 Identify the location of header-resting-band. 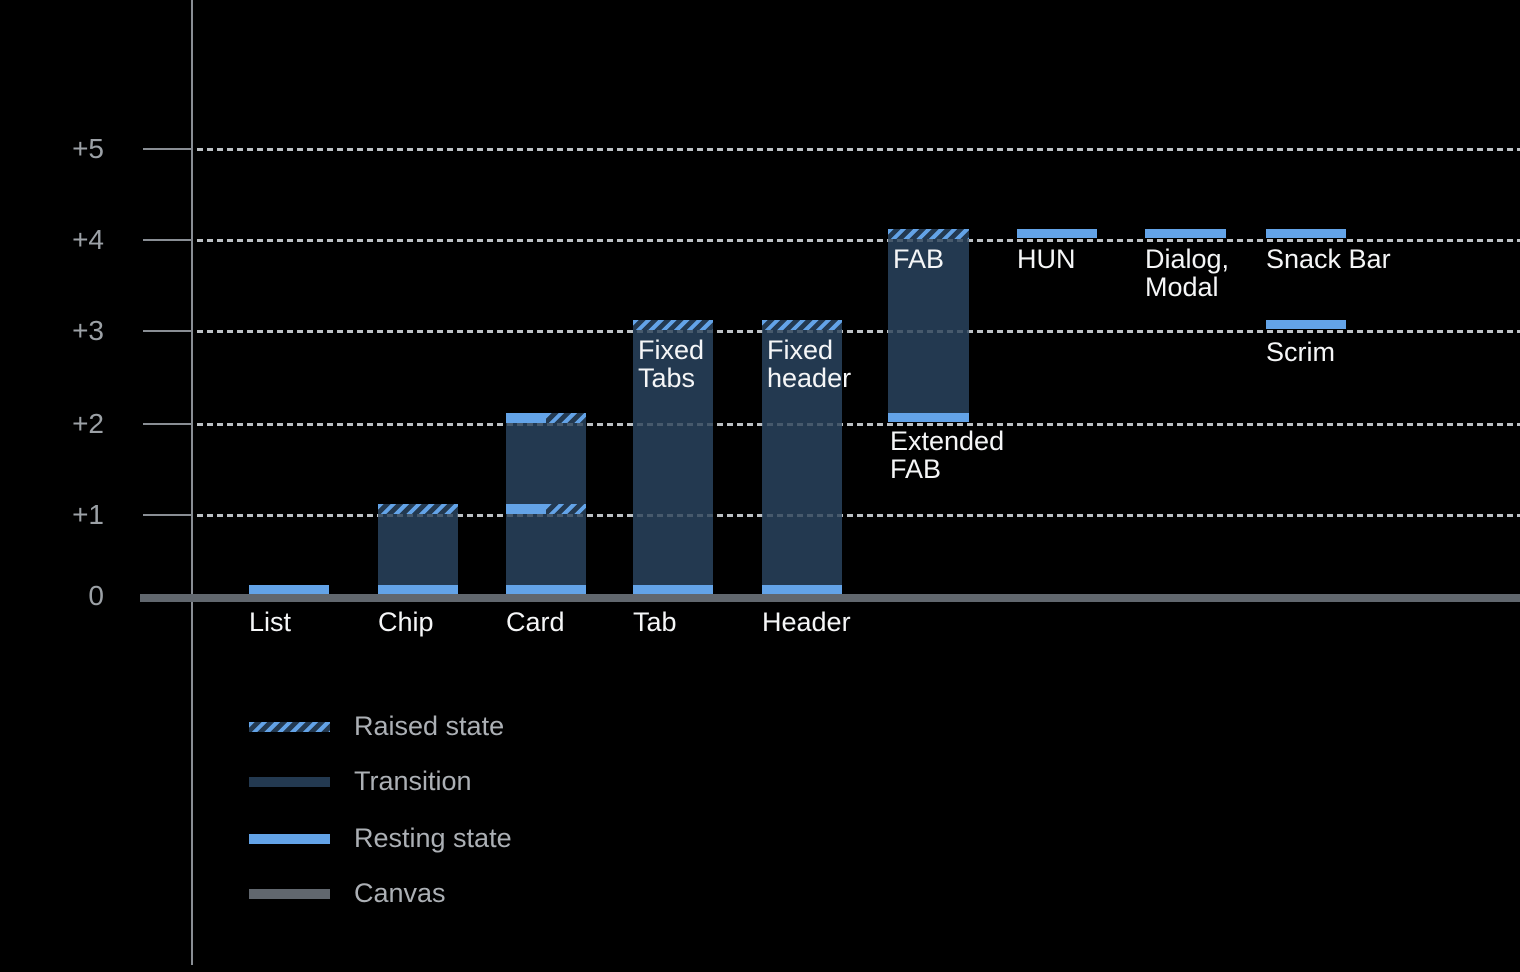
(802, 589).